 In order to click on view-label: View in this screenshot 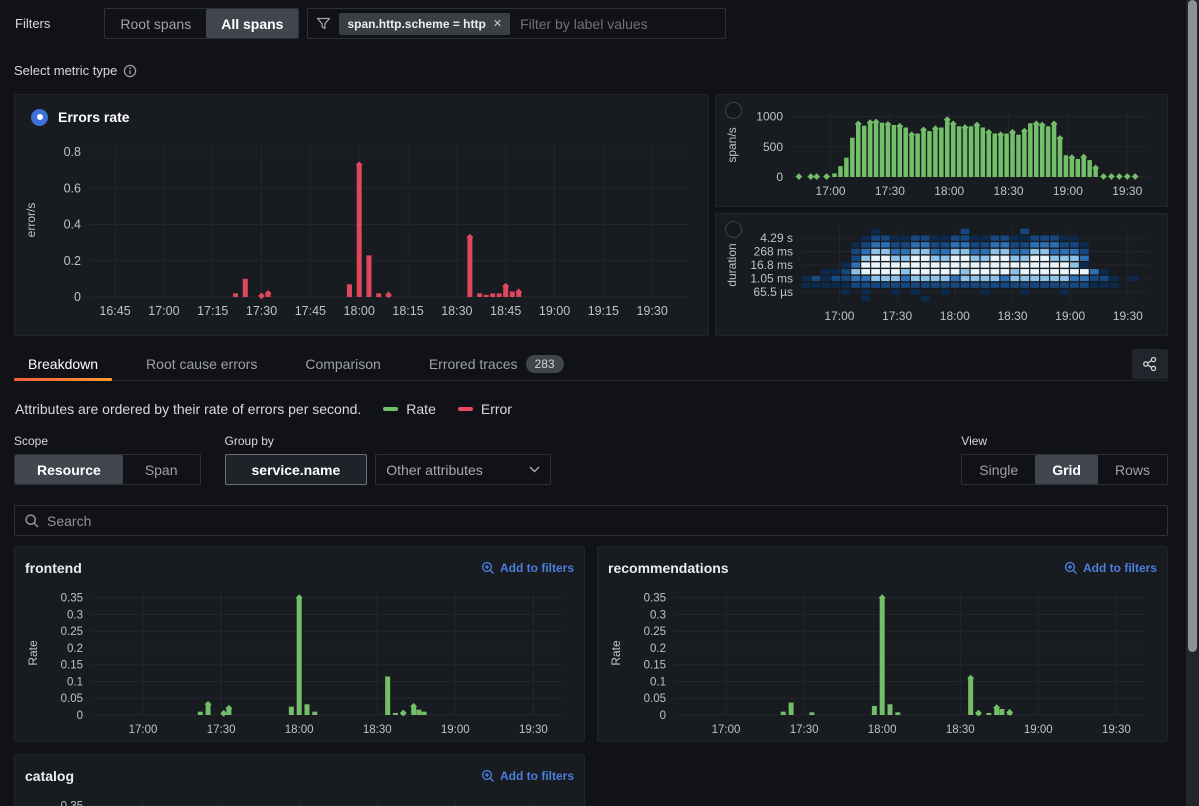, I will do `click(974, 441)`.